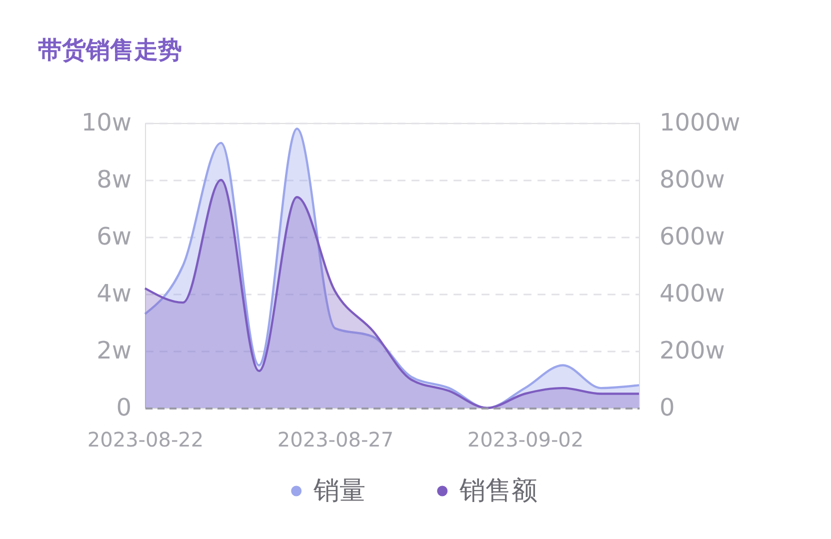  Describe the element at coordinates (106, 122) in the screenshot. I see `y-tick-label: 10w` at that location.